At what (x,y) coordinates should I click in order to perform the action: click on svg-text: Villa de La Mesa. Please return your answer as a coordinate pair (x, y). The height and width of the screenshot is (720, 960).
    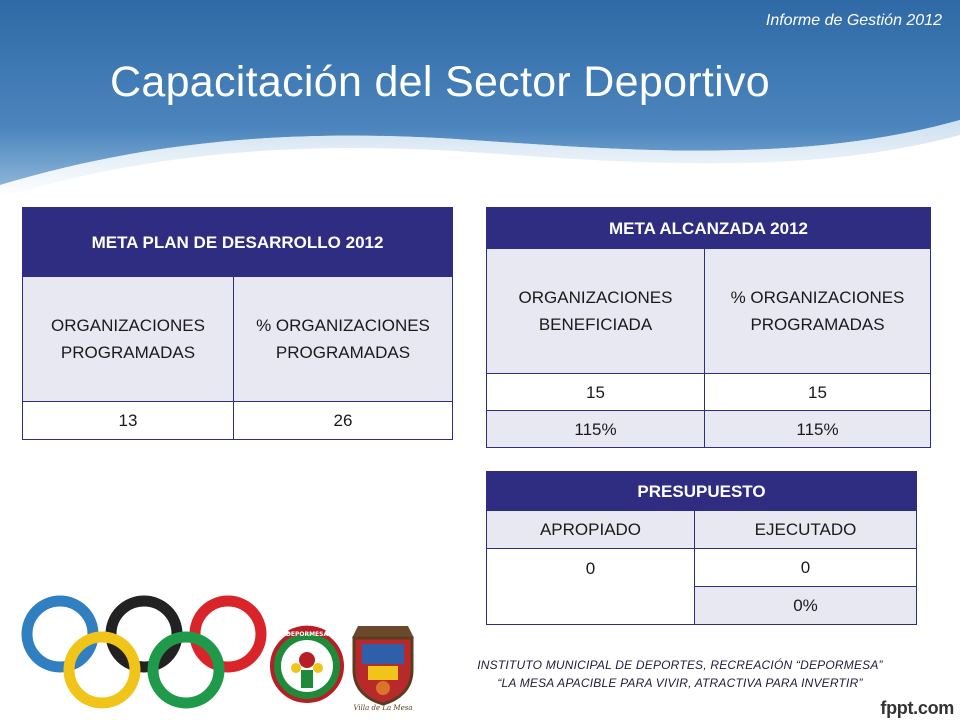
    Looking at the image, I should click on (382, 708).